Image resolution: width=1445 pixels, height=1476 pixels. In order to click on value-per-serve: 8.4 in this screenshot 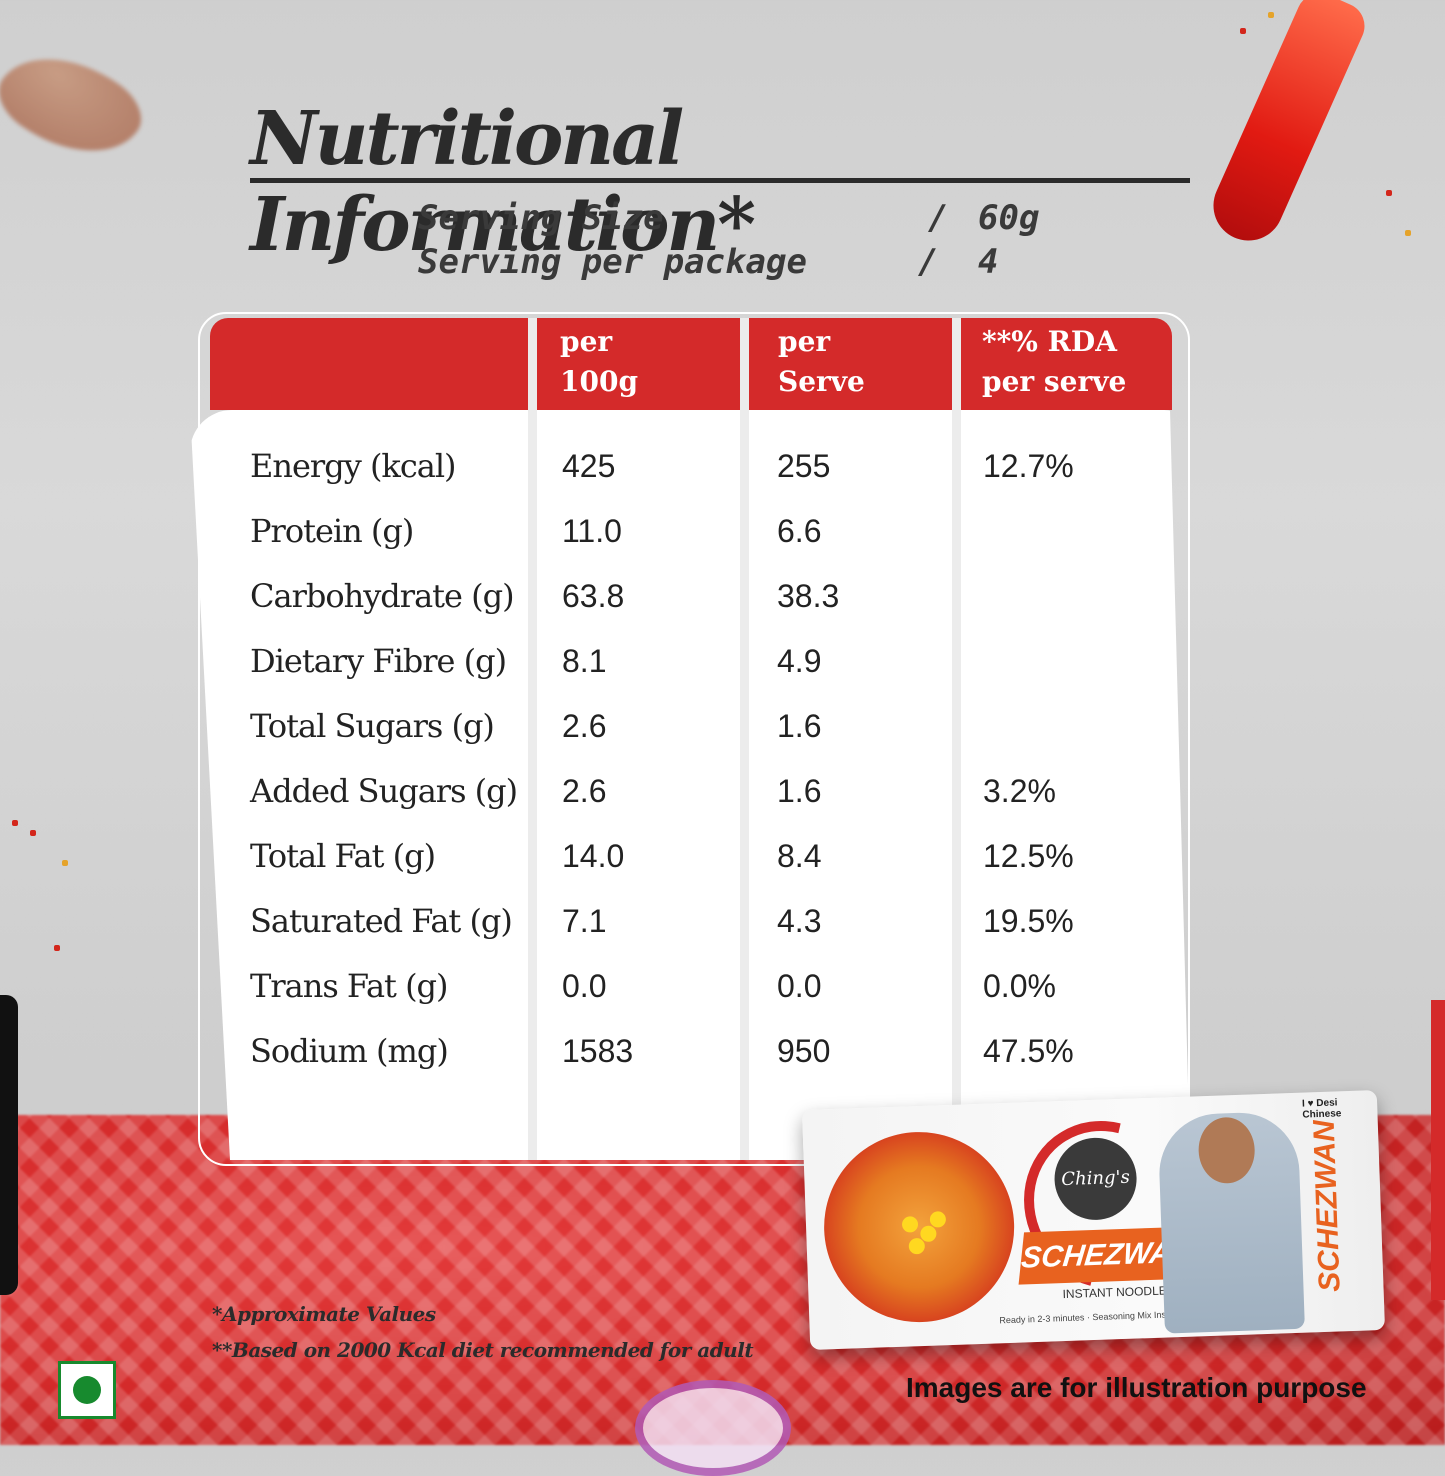, I will do `click(799, 856)`.